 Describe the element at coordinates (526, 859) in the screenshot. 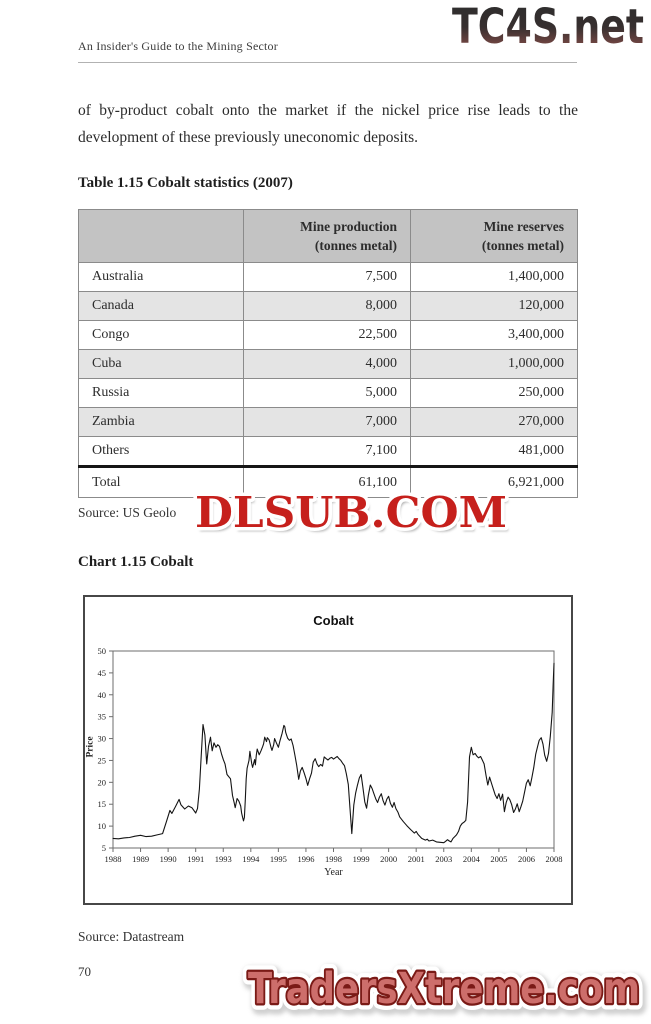

I see `svg-text: 2006` at that location.